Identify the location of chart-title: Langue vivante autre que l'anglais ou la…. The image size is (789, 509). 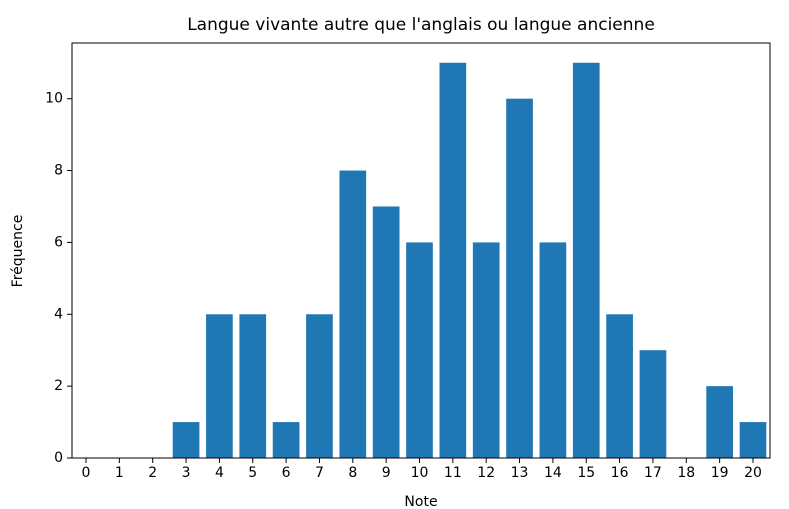
(421, 25).